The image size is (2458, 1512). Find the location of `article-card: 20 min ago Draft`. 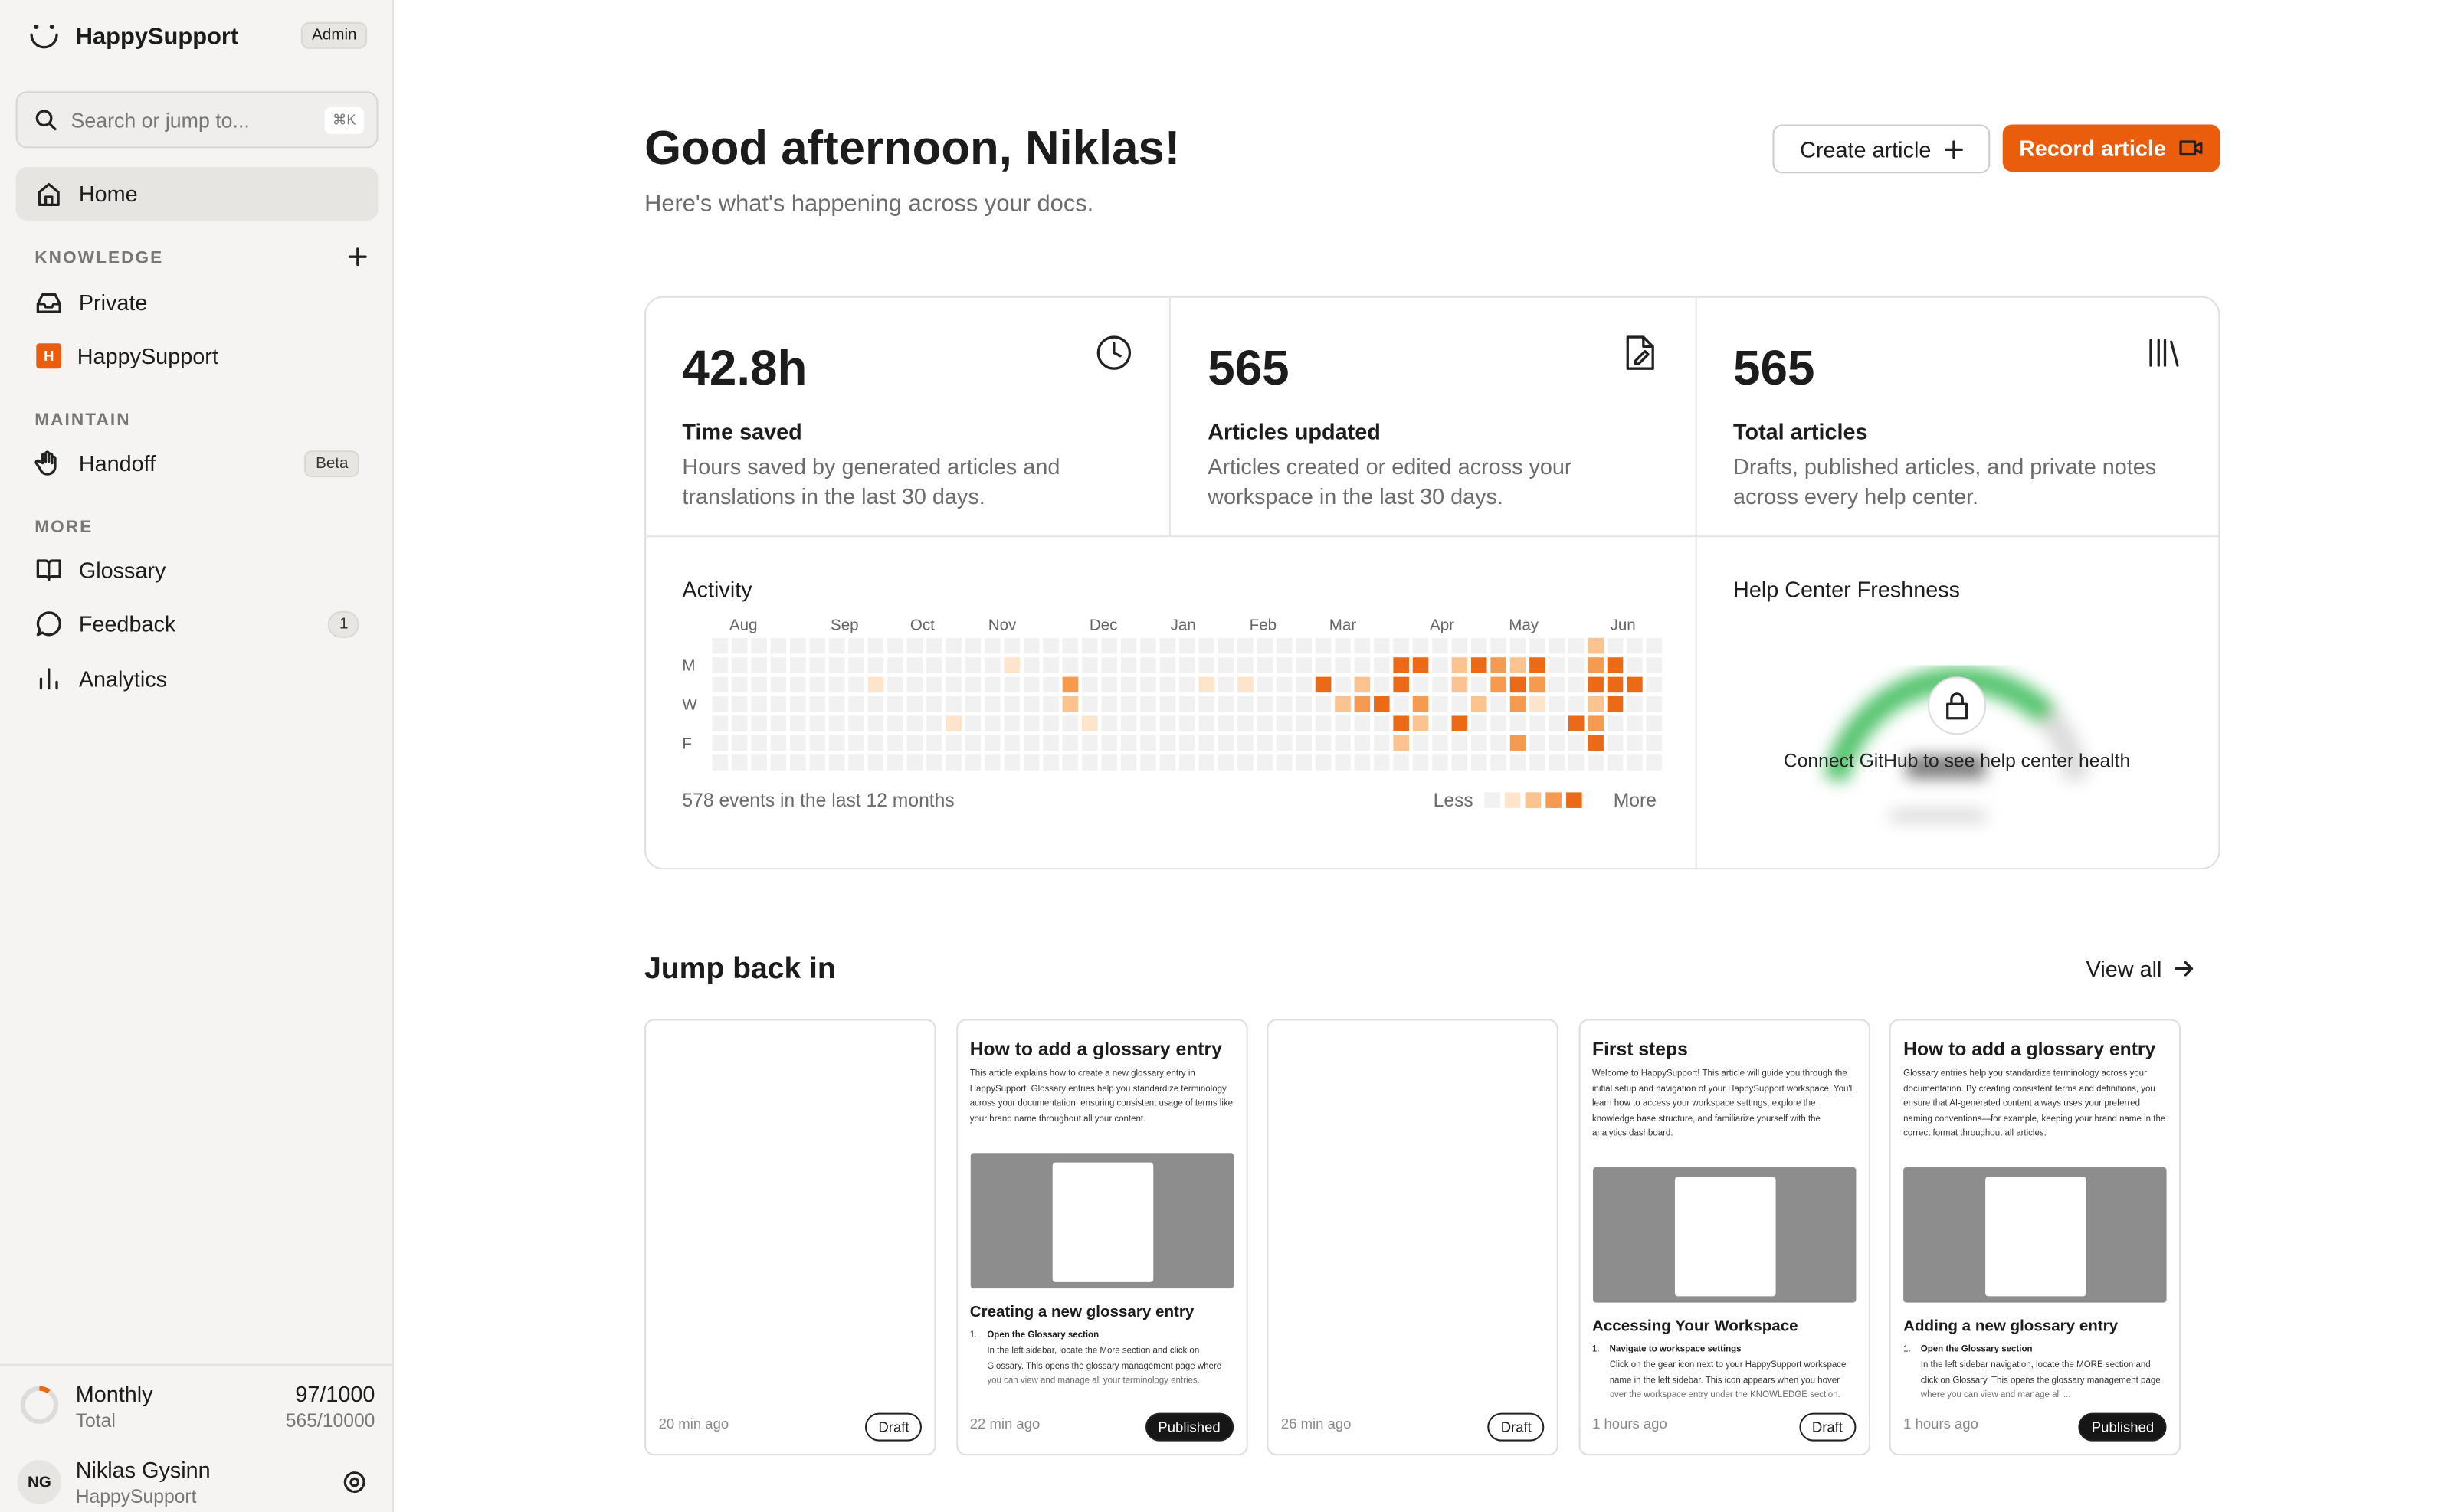

article-card: 20 min ago Draft is located at coordinates (790, 1237).